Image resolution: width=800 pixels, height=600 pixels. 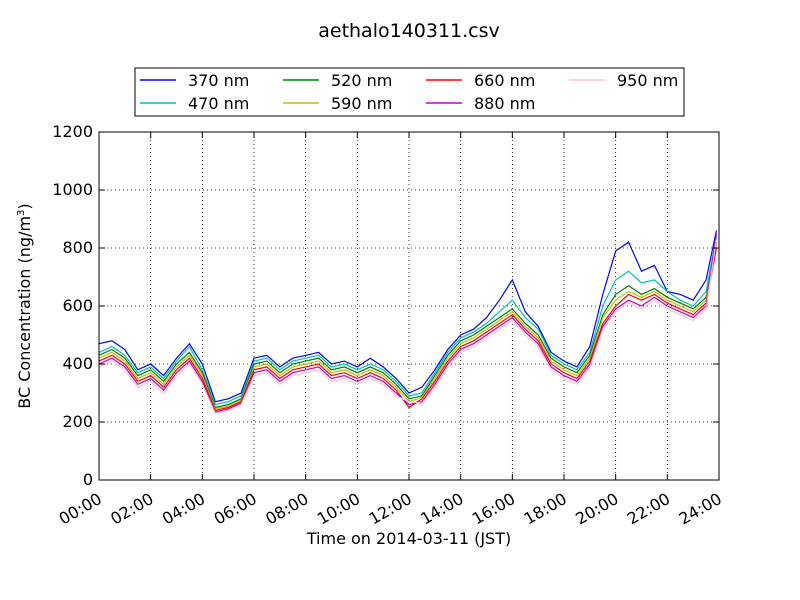 What do you see at coordinates (218, 80) in the screenshot?
I see `legend-label: 370 nm` at bounding box center [218, 80].